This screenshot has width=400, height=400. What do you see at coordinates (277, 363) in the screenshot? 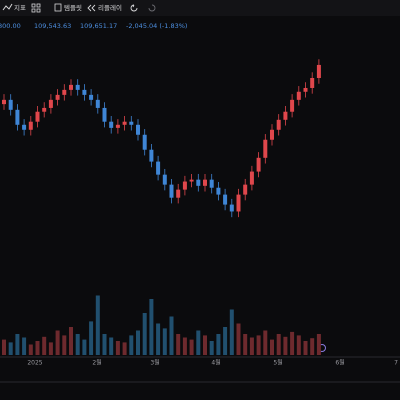
I see `x-axis-label: 5월` at bounding box center [277, 363].